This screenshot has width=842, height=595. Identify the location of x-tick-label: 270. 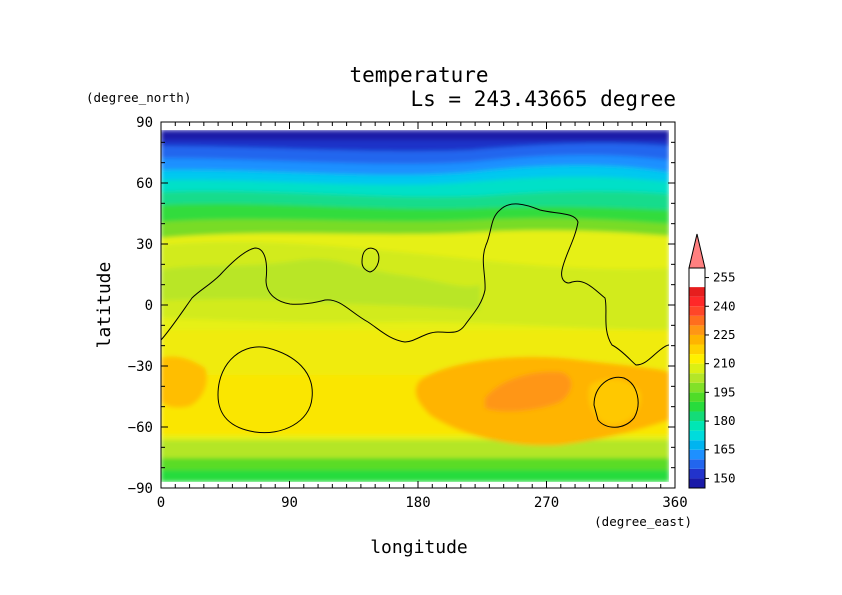
(546, 503).